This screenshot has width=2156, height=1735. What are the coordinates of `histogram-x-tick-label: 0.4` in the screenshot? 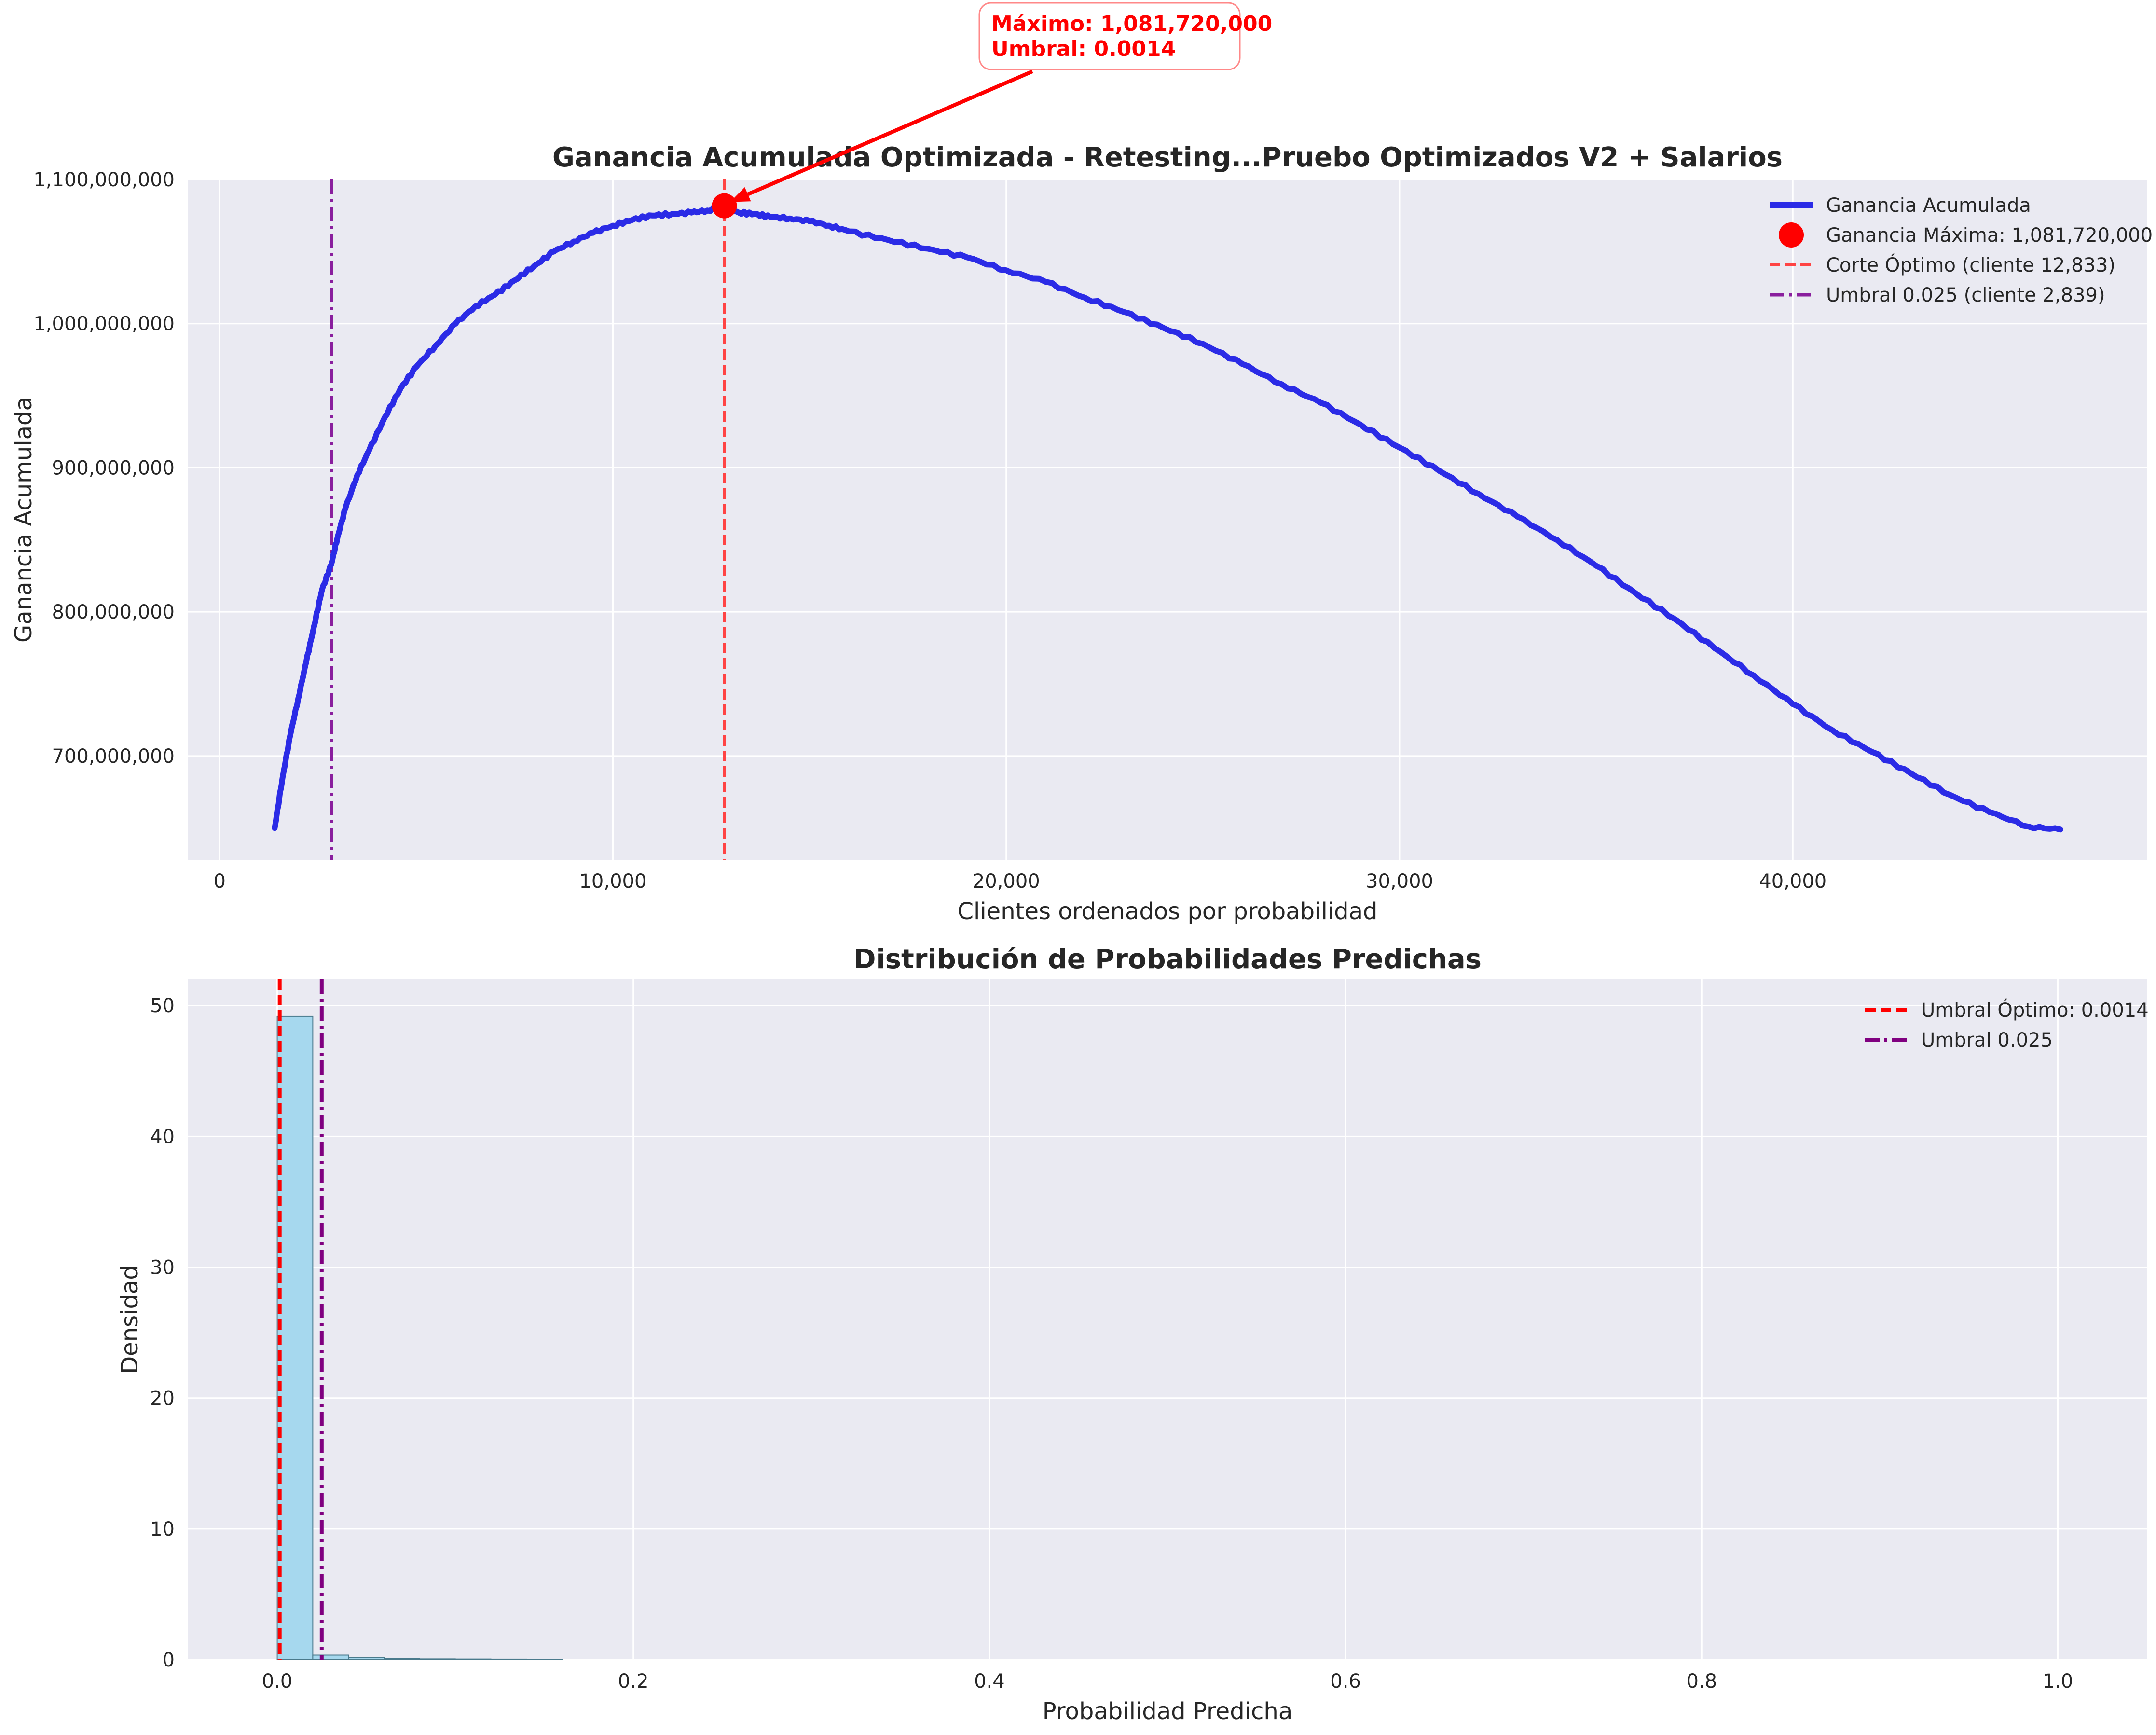 It's located at (989, 1681).